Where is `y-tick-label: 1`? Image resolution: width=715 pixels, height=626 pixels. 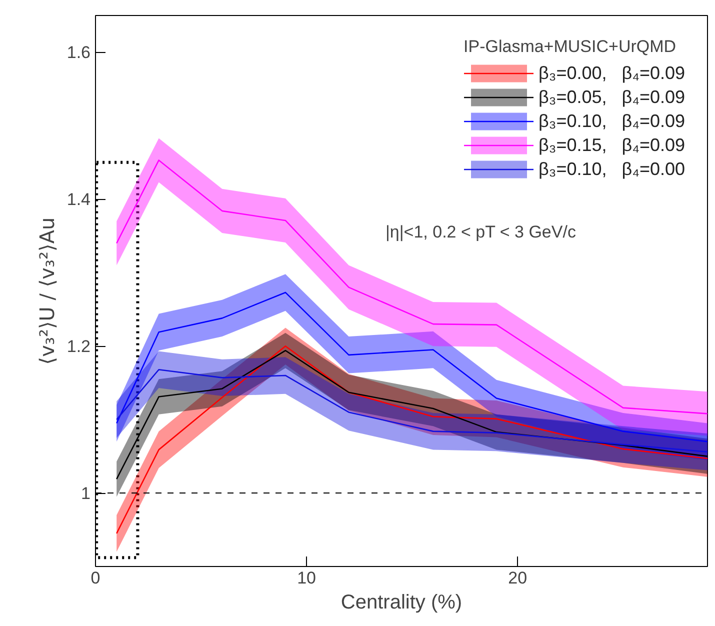 y-tick-label: 1 is located at coordinates (86, 494).